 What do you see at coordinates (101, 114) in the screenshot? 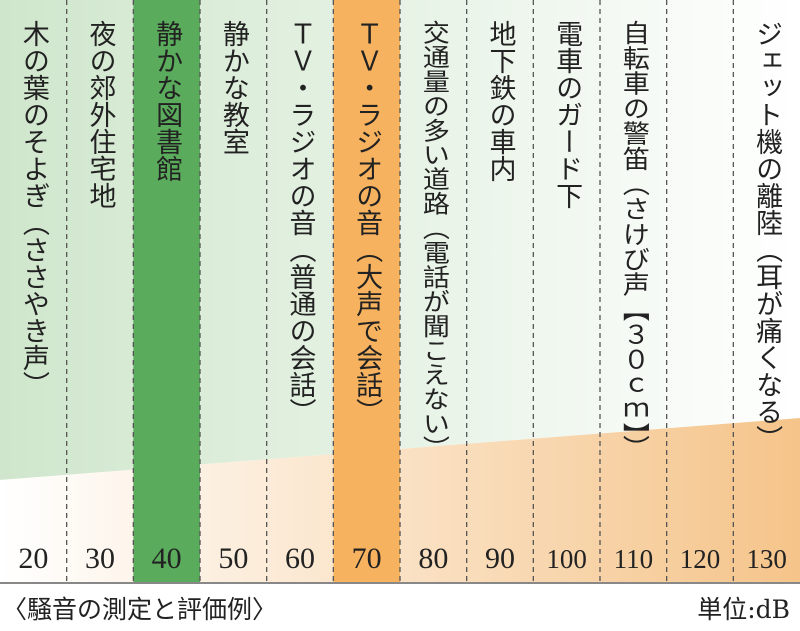
I see `example-label-30: 夜の郊外住宅地` at bounding box center [101, 114].